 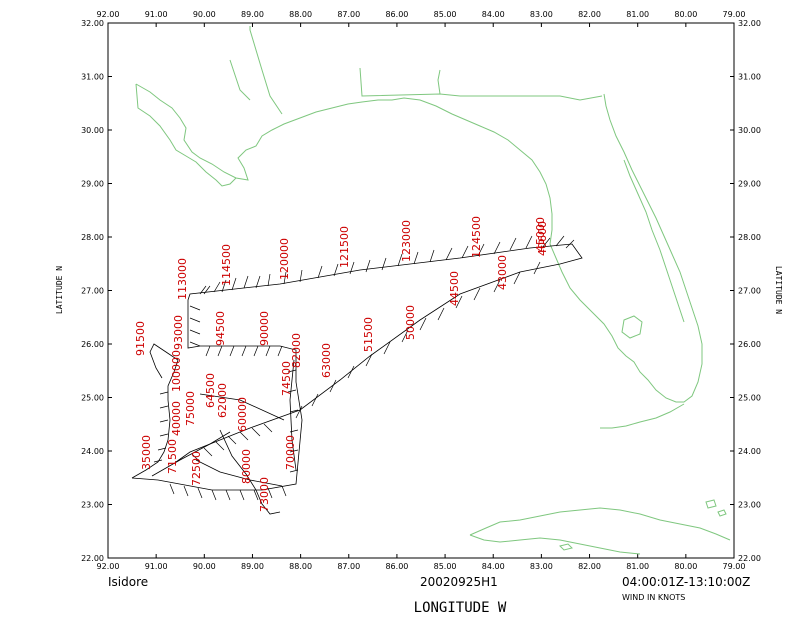 What do you see at coordinates (749, 558) in the screenshot?
I see `y-tick-label-right: 22.00` at bounding box center [749, 558].